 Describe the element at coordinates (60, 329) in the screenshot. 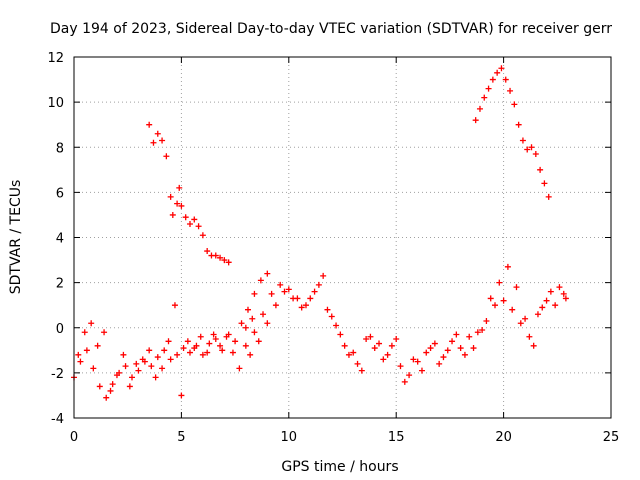

I see `y-tick-label: 0` at that location.